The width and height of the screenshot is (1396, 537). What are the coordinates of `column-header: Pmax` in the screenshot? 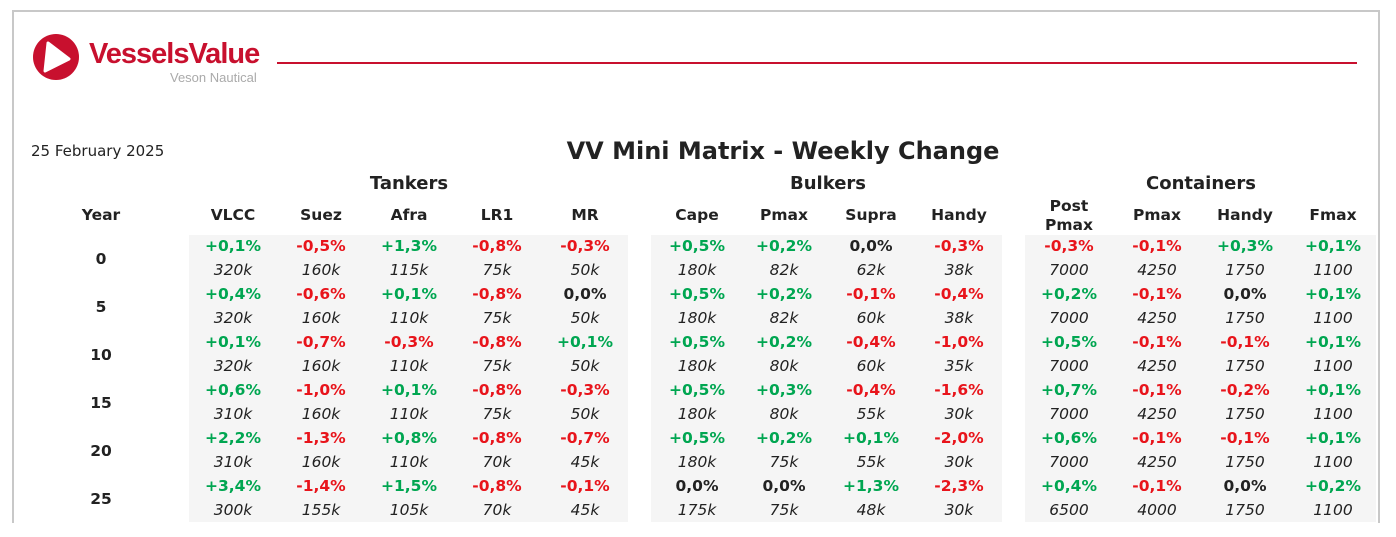 It's located at (784, 215).